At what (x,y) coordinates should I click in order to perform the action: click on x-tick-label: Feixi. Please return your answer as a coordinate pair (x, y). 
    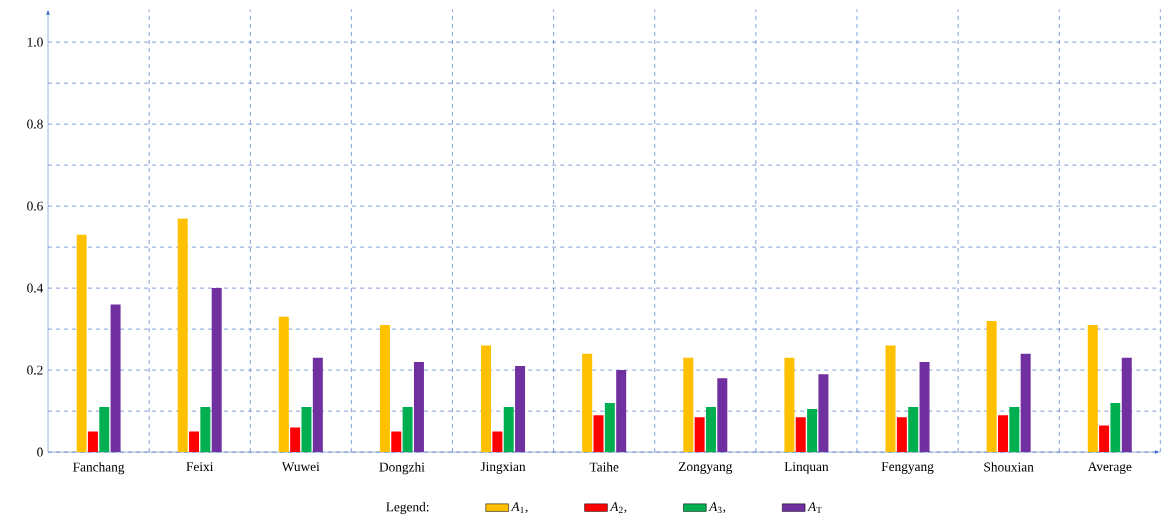
    Looking at the image, I should click on (200, 467).